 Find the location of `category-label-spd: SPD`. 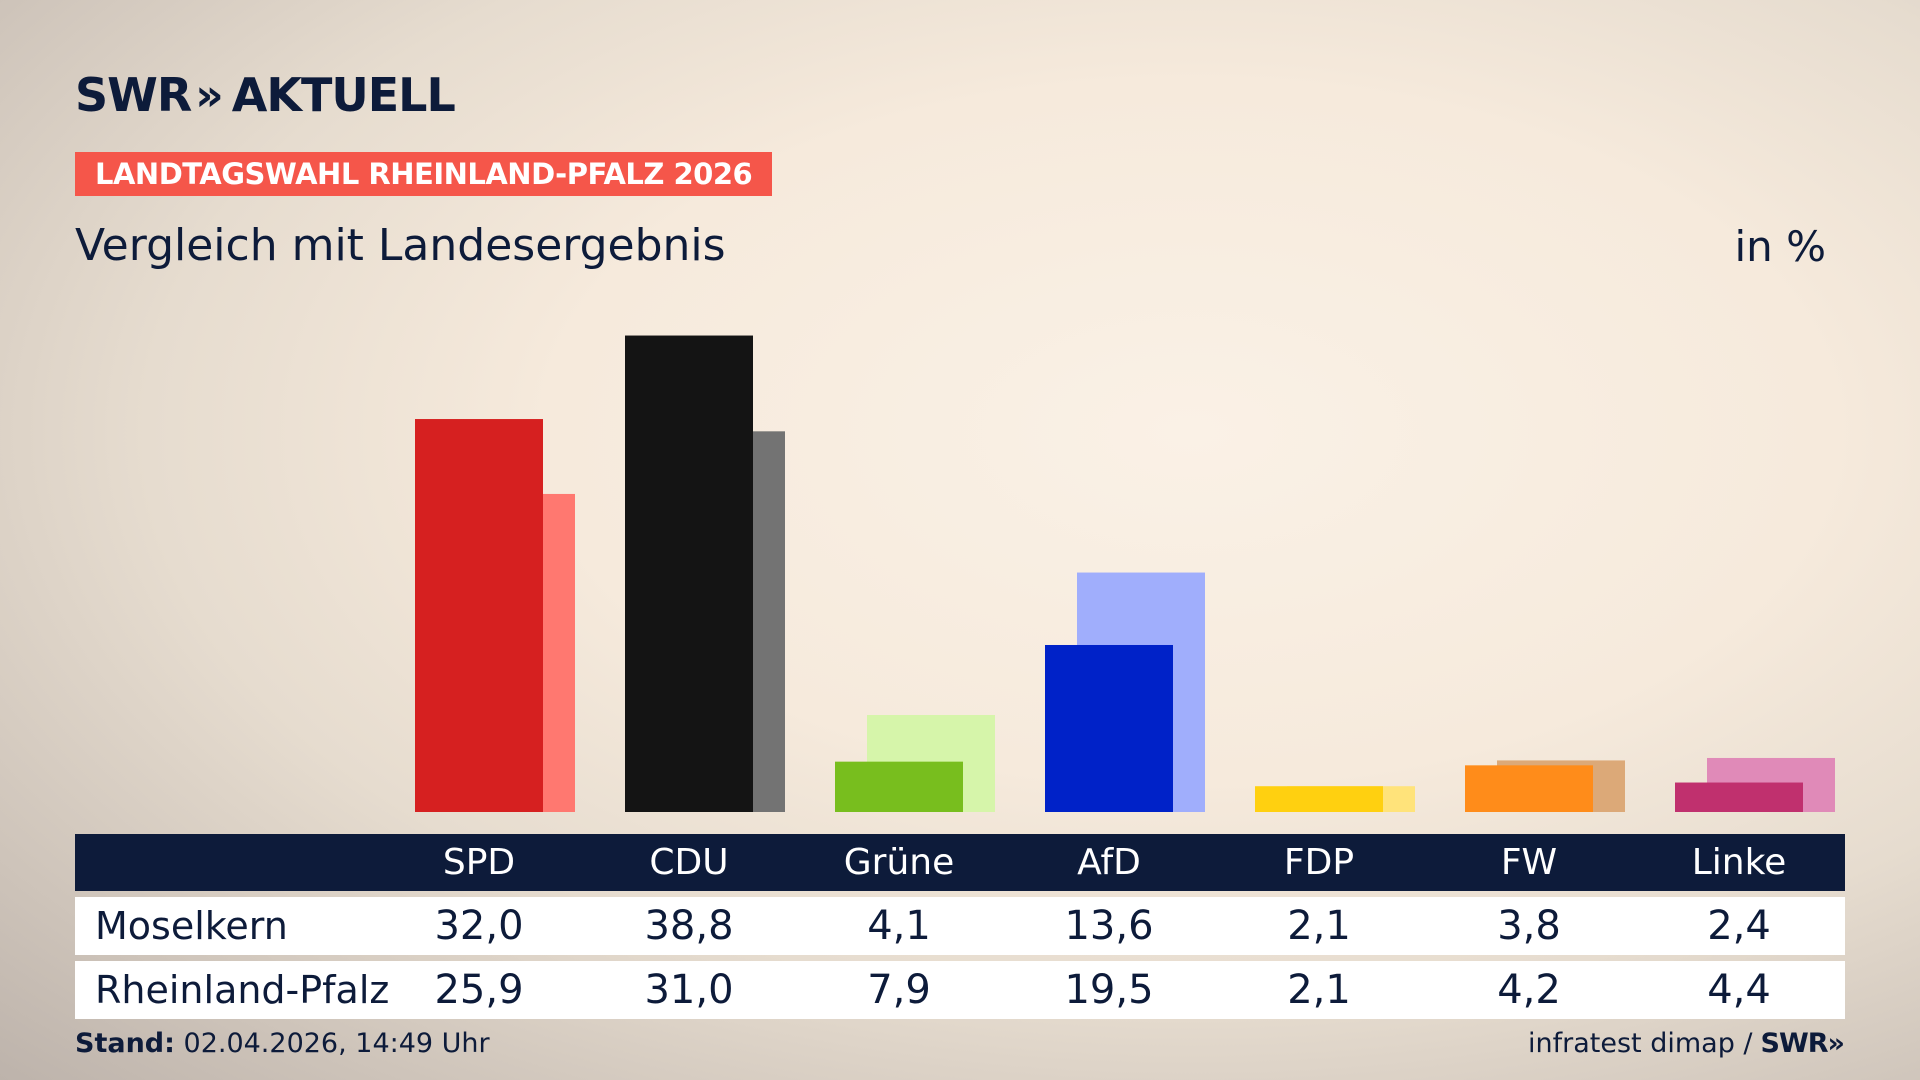

category-label-spd: SPD is located at coordinates (479, 862).